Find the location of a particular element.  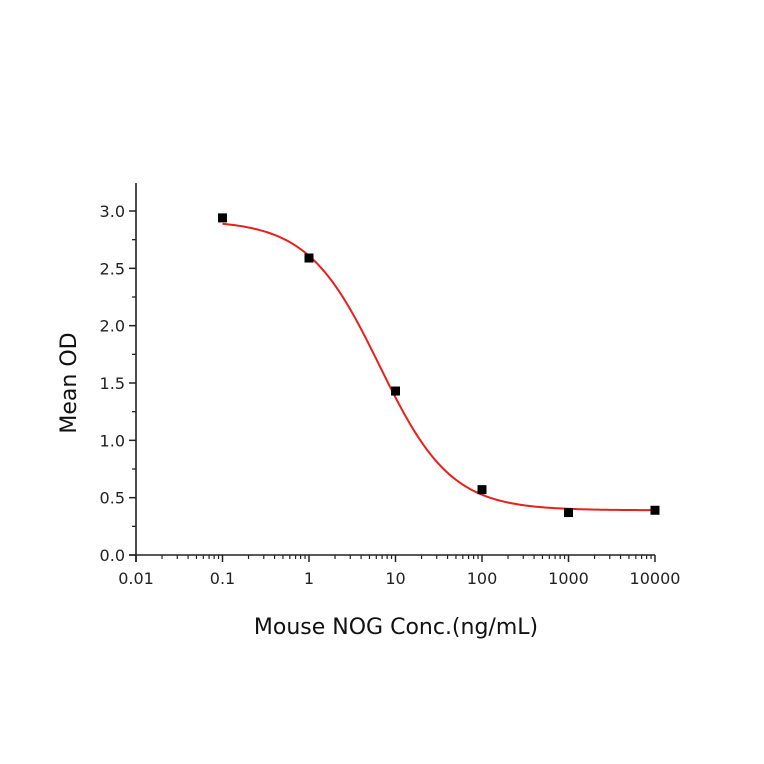

y-axis-title: Mean OD is located at coordinates (69, 382).